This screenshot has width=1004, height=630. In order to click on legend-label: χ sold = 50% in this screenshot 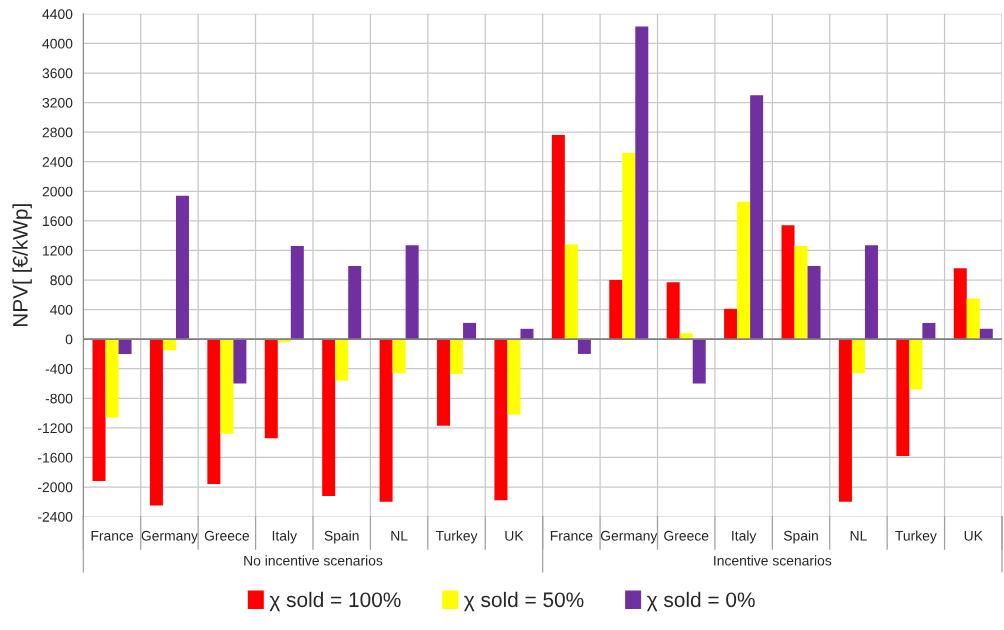, I will do `click(524, 601)`.